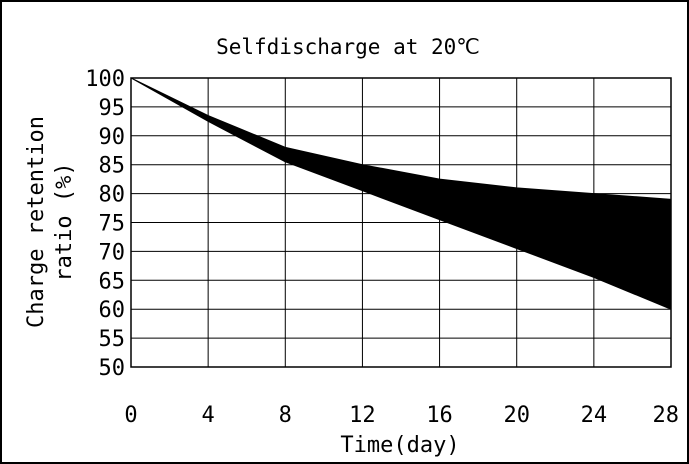 Image resolution: width=689 pixels, height=464 pixels. I want to click on y-axis-label-line-2: ratio (%), so click(64, 221).